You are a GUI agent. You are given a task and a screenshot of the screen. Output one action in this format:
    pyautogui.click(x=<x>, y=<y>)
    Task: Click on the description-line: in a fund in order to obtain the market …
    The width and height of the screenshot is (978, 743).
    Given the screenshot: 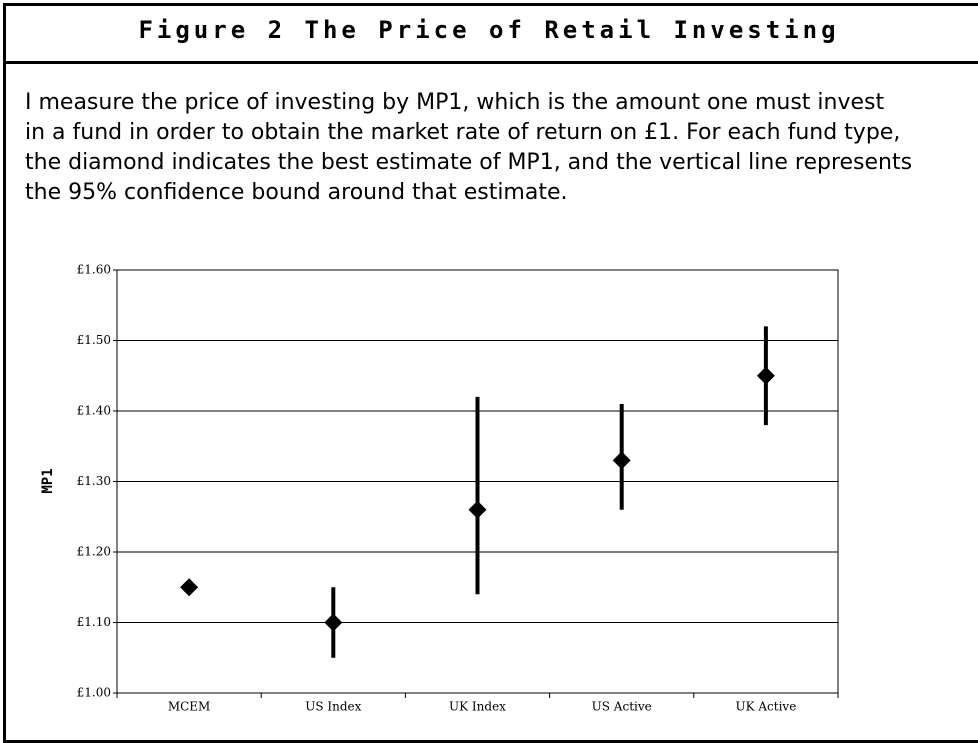 What is the action you would take?
    pyautogui.click(x=463, y=132)
    